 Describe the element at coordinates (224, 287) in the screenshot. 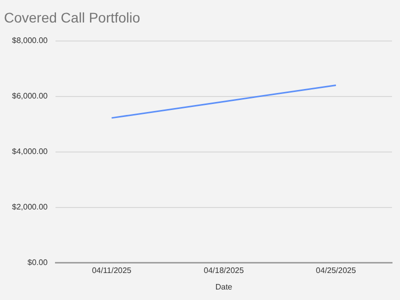

I see `x-axis-title: Date` at that location.